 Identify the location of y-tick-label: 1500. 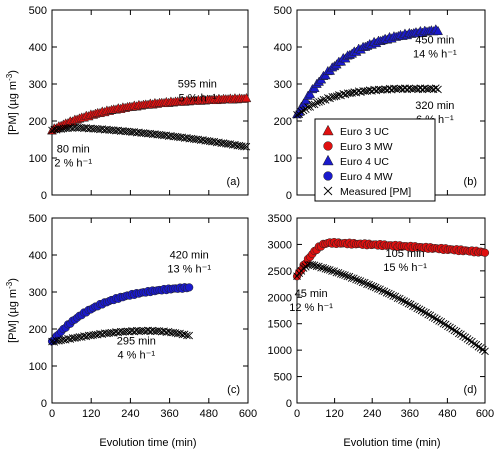
(280, 325).